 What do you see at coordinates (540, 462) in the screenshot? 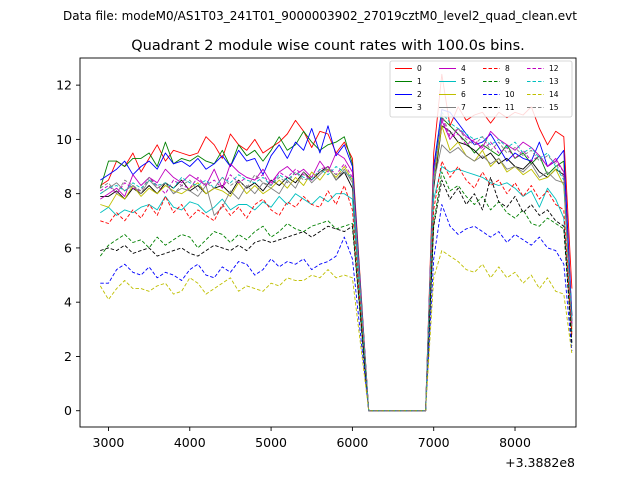
I see `x-offset-label: +3.3882e8` at bounding box center [540, 462].